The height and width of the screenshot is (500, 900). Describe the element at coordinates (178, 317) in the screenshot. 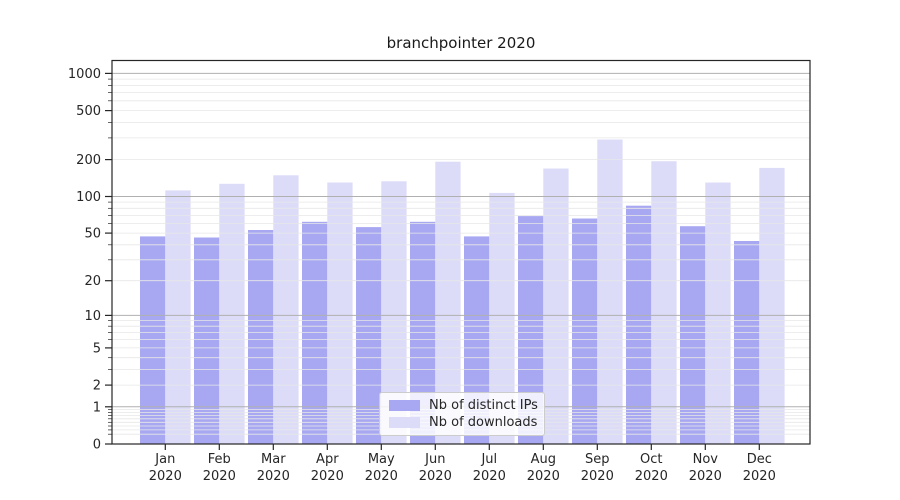

I see `bar-downloads-jan` at that location.